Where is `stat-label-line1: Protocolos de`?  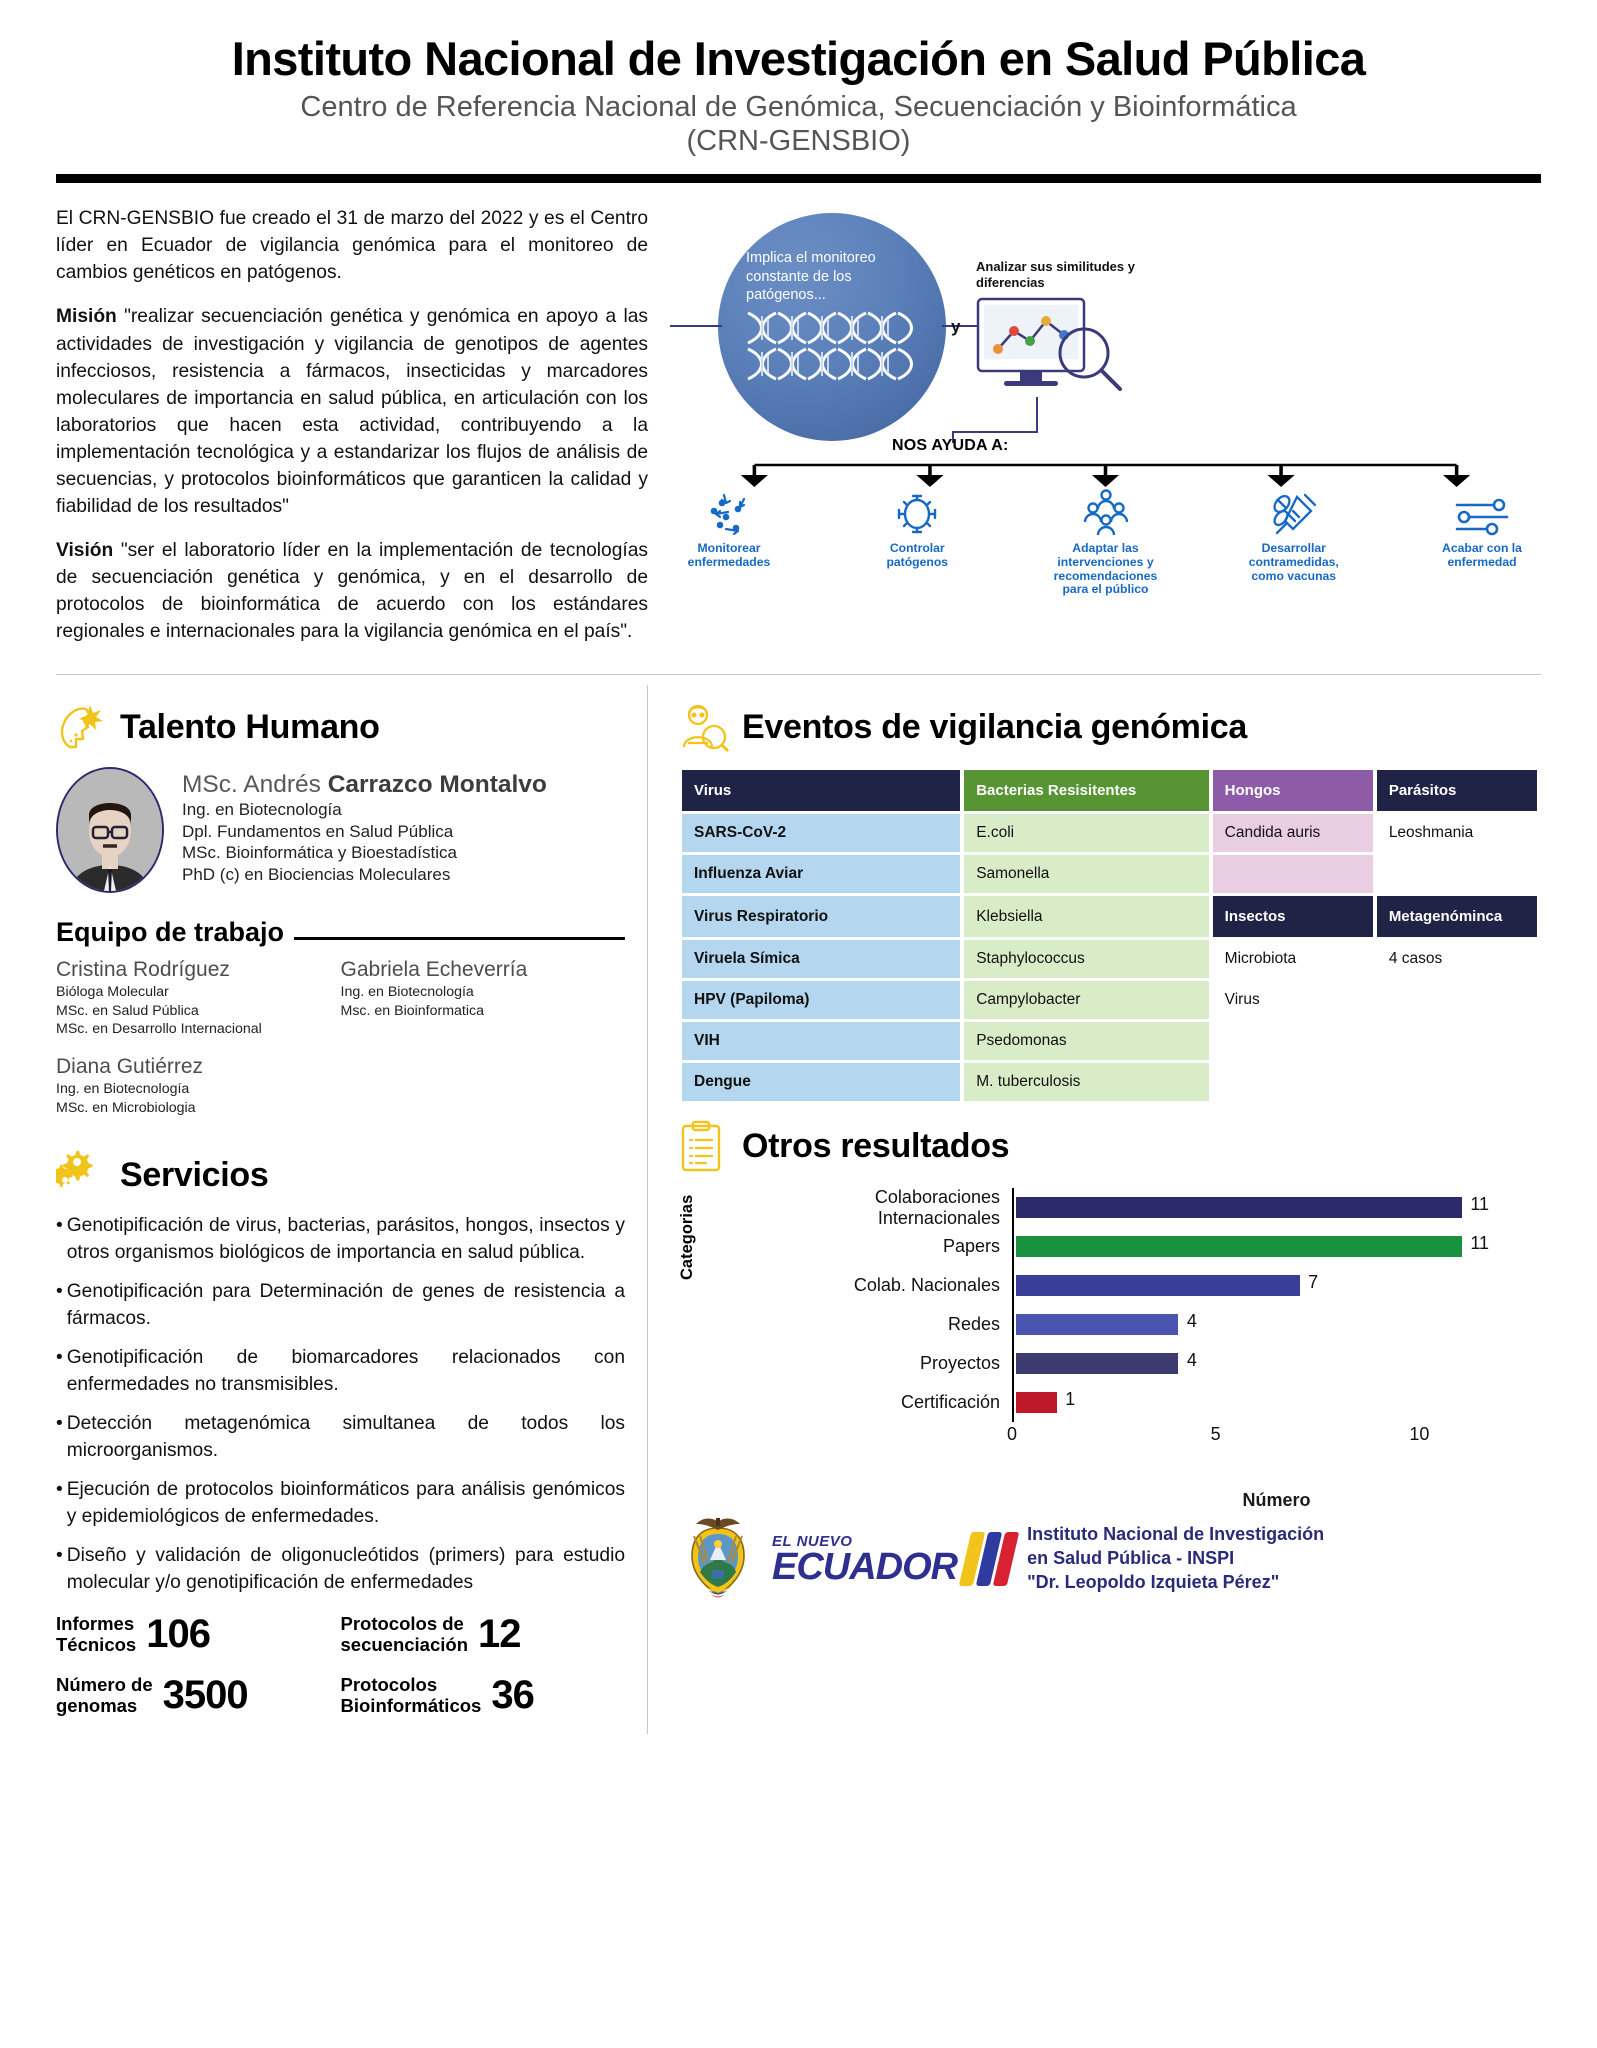 stat-label-line1: Protocolos de is located at coordinates (402, 1624).